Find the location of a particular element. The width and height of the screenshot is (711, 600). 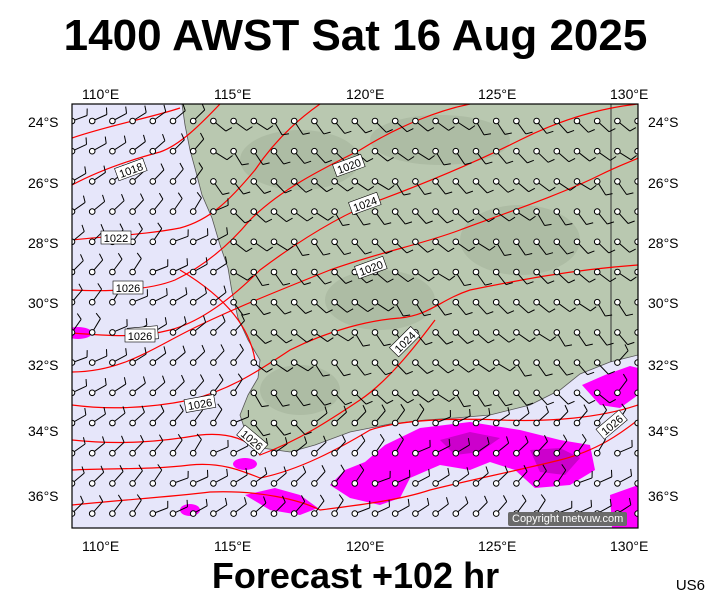

lon-label-top-115: 115°E is located at coordinates (233, 94).